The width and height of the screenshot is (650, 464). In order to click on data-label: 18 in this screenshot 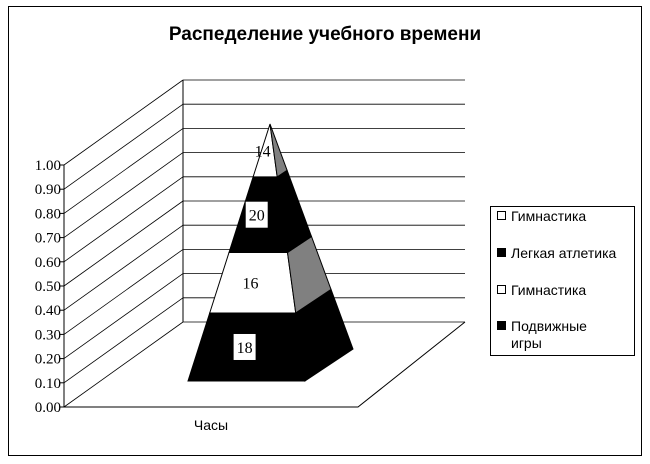, I will do `click(245, 348)`.